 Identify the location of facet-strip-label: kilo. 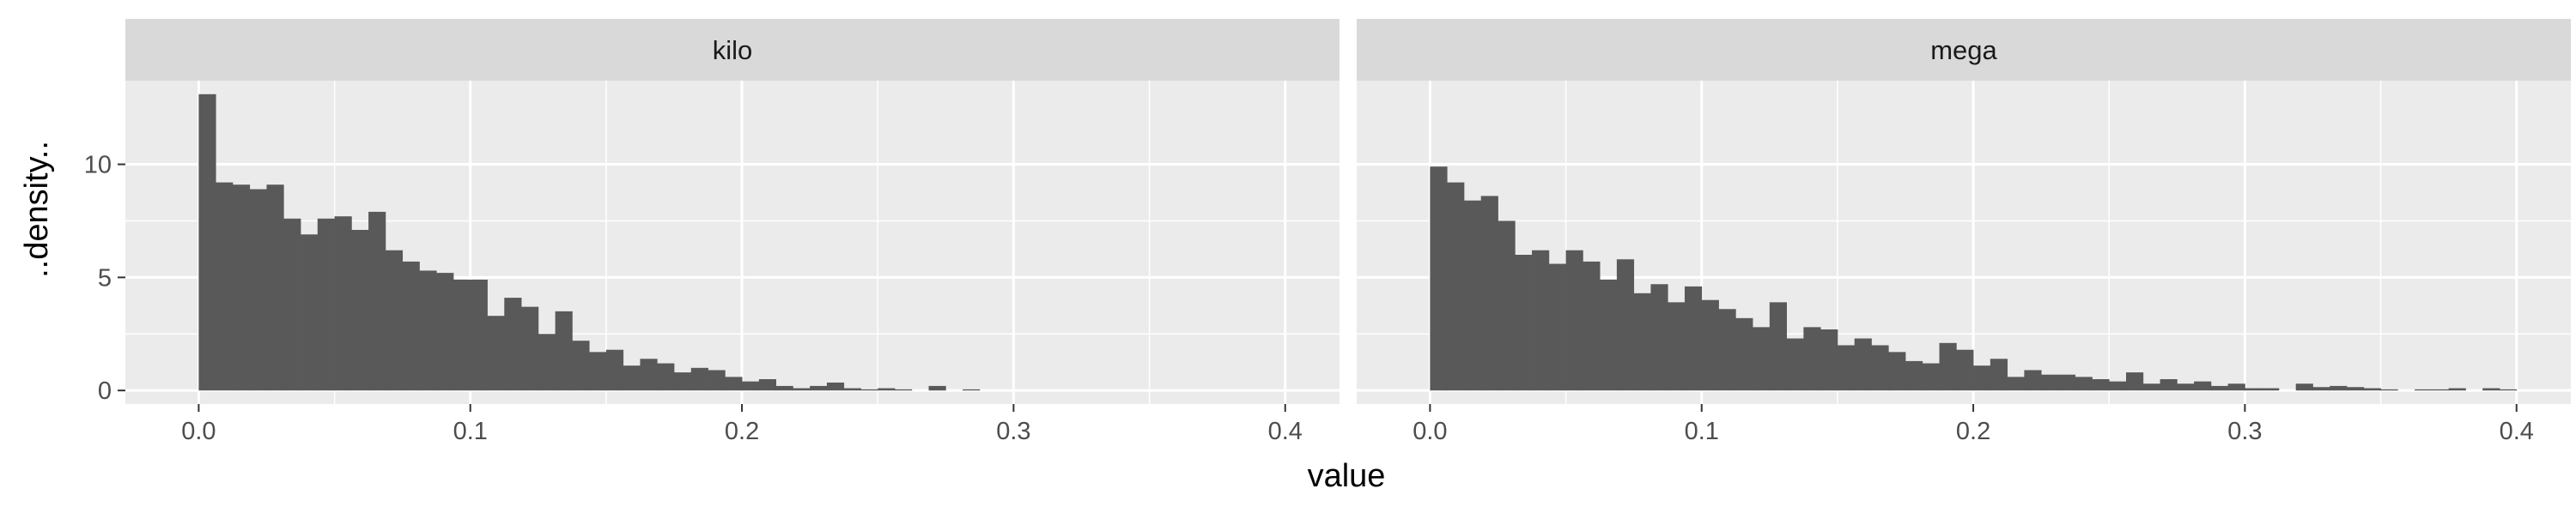
(733, 50).